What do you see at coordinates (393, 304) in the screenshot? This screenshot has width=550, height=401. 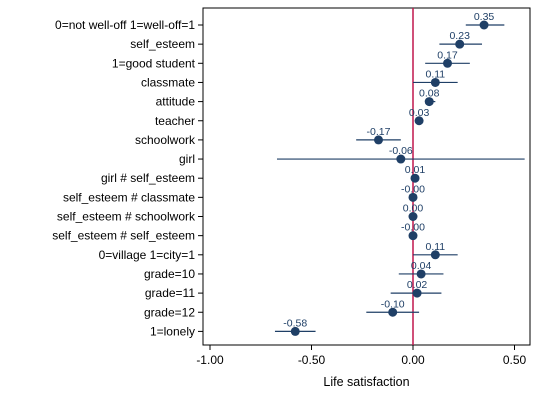 I see `value-label: -0.10` at bounding box center [393, 304].